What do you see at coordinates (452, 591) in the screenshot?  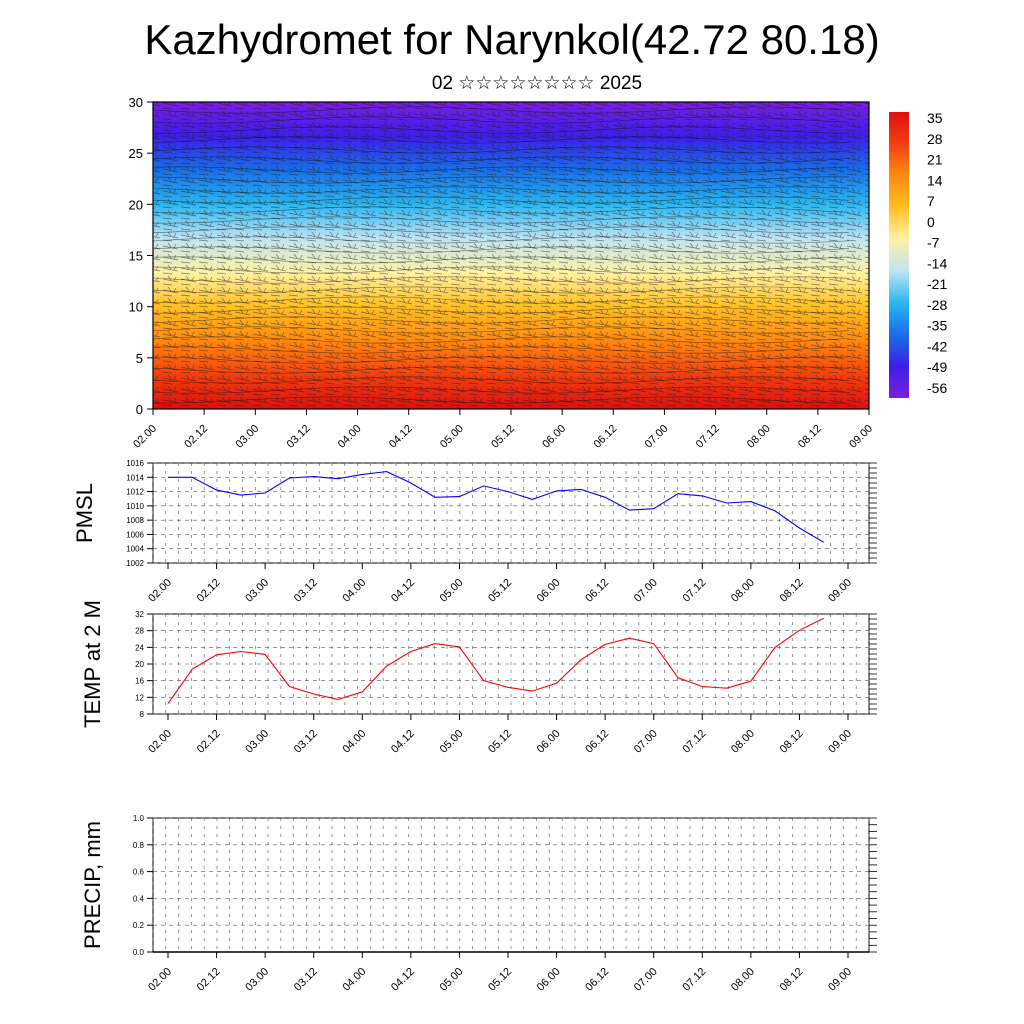 I see `x-tick-label: 05.00` at bounding box center [452, 591].